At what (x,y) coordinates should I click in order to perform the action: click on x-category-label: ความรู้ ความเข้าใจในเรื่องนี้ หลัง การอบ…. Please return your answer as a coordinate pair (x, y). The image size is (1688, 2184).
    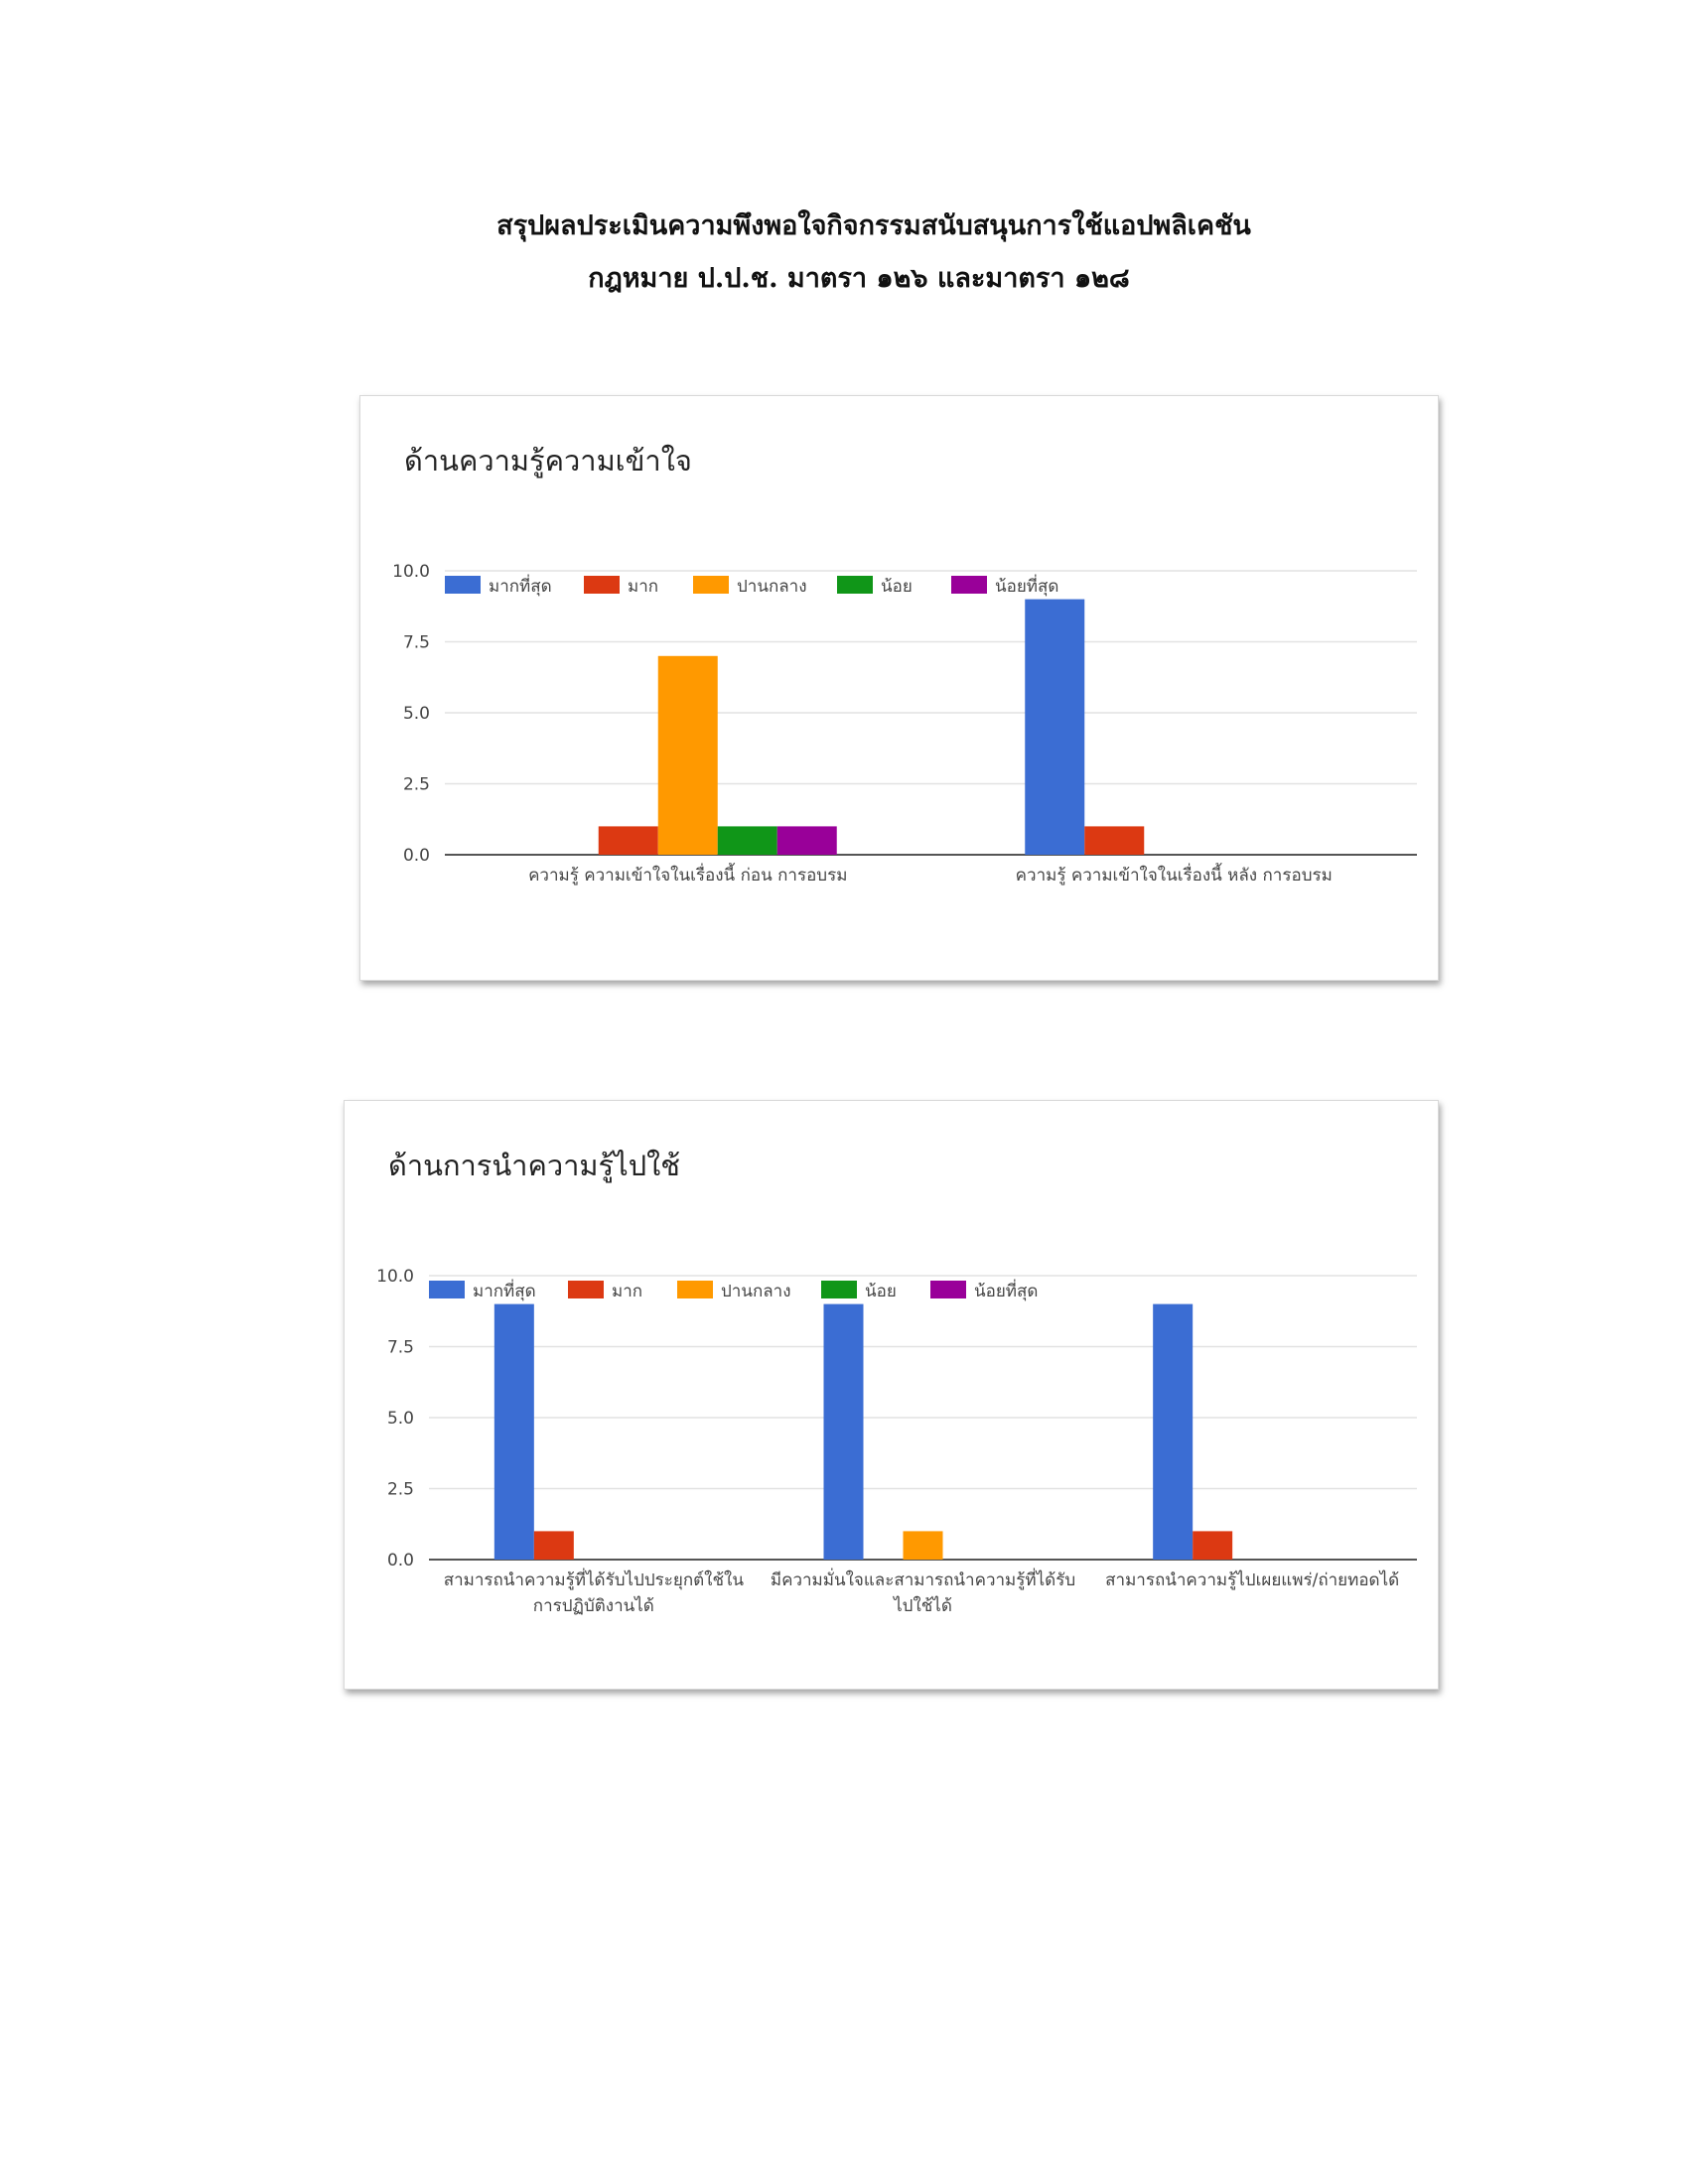
    Looking at the image, I should click on (1174, 874).